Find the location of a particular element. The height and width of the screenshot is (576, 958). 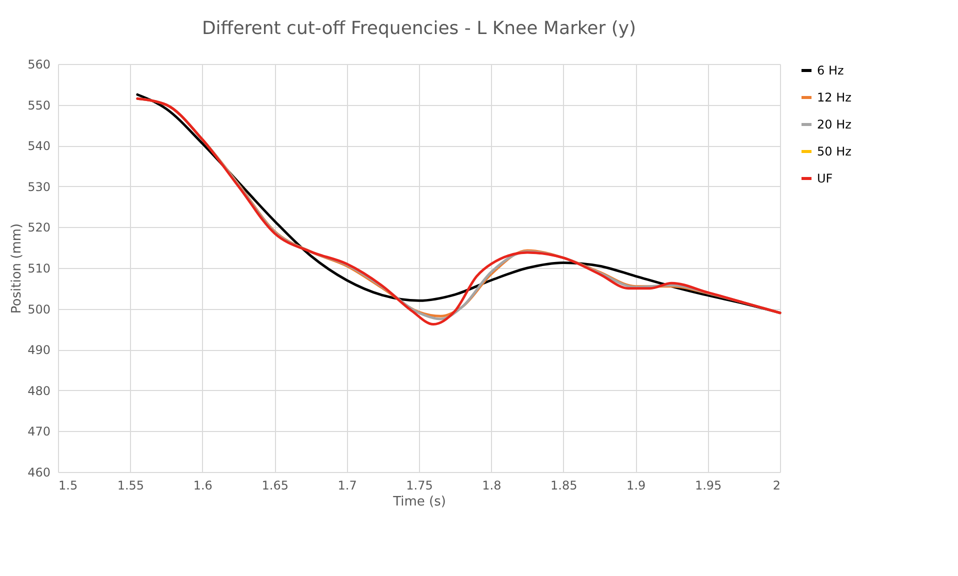

x-tick-label: 1.55 is located at coordinates (130, 485).